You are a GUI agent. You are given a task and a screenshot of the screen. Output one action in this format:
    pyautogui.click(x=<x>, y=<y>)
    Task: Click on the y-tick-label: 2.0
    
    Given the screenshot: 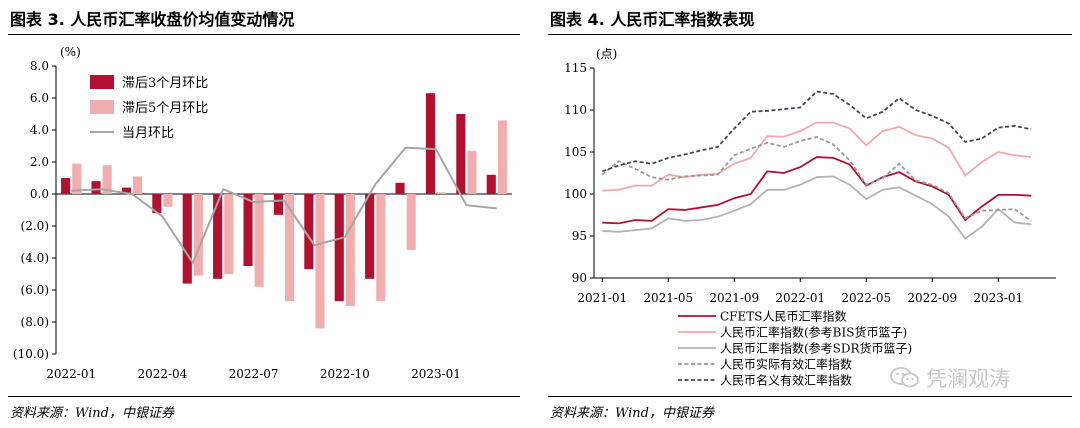 What is the action you would take?
    pyautogui.click(x=39, y=162)
    